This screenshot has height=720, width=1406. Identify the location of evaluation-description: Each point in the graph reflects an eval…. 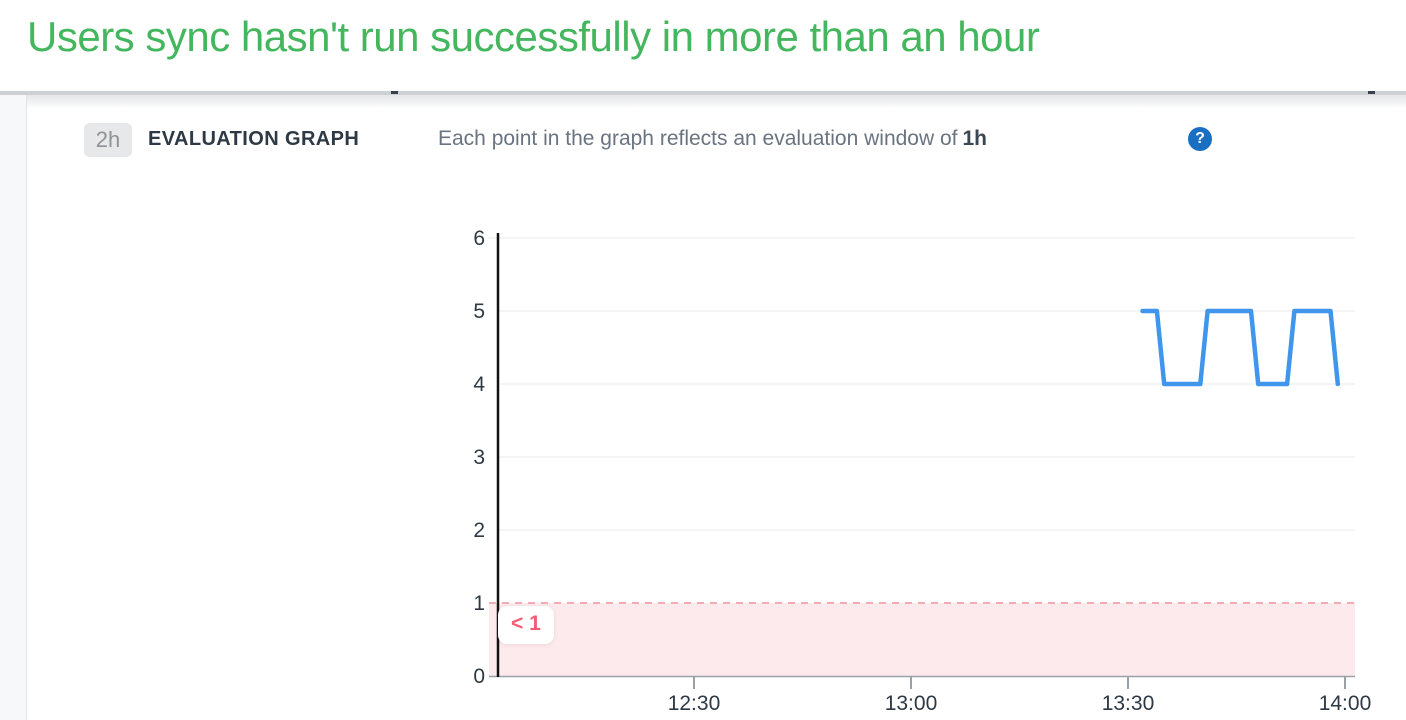
(712, 139).